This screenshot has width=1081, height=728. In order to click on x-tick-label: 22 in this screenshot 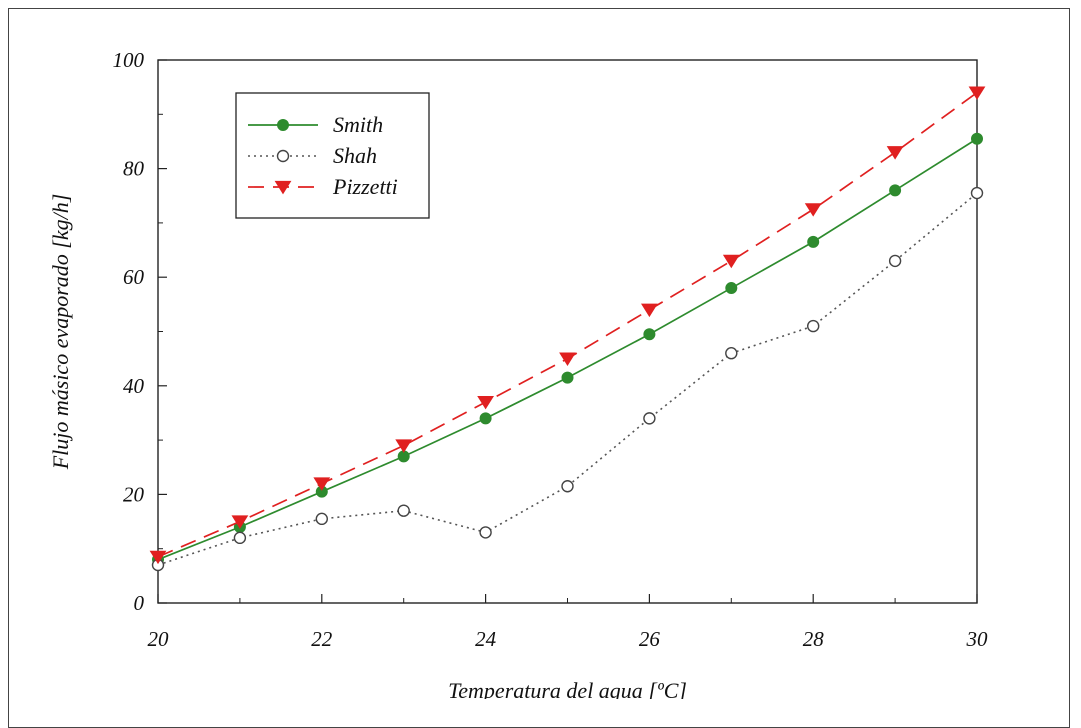, I will do `click(322, 639)`.